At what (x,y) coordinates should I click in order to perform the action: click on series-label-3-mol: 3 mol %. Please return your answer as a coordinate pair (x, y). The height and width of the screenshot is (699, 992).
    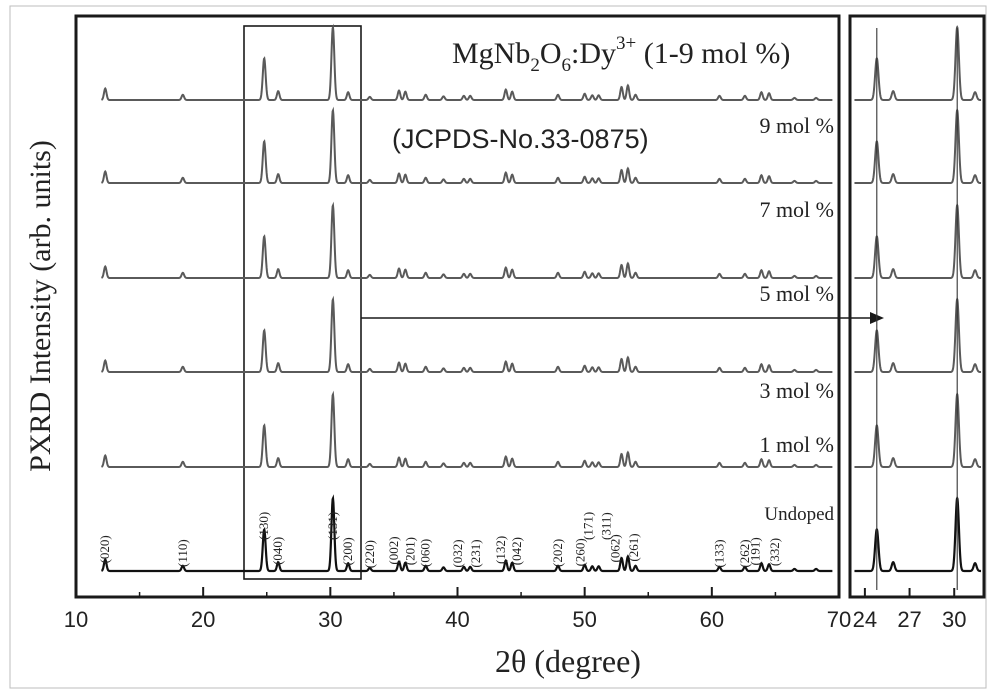
    Looking at the image, I should click on (796, 390).